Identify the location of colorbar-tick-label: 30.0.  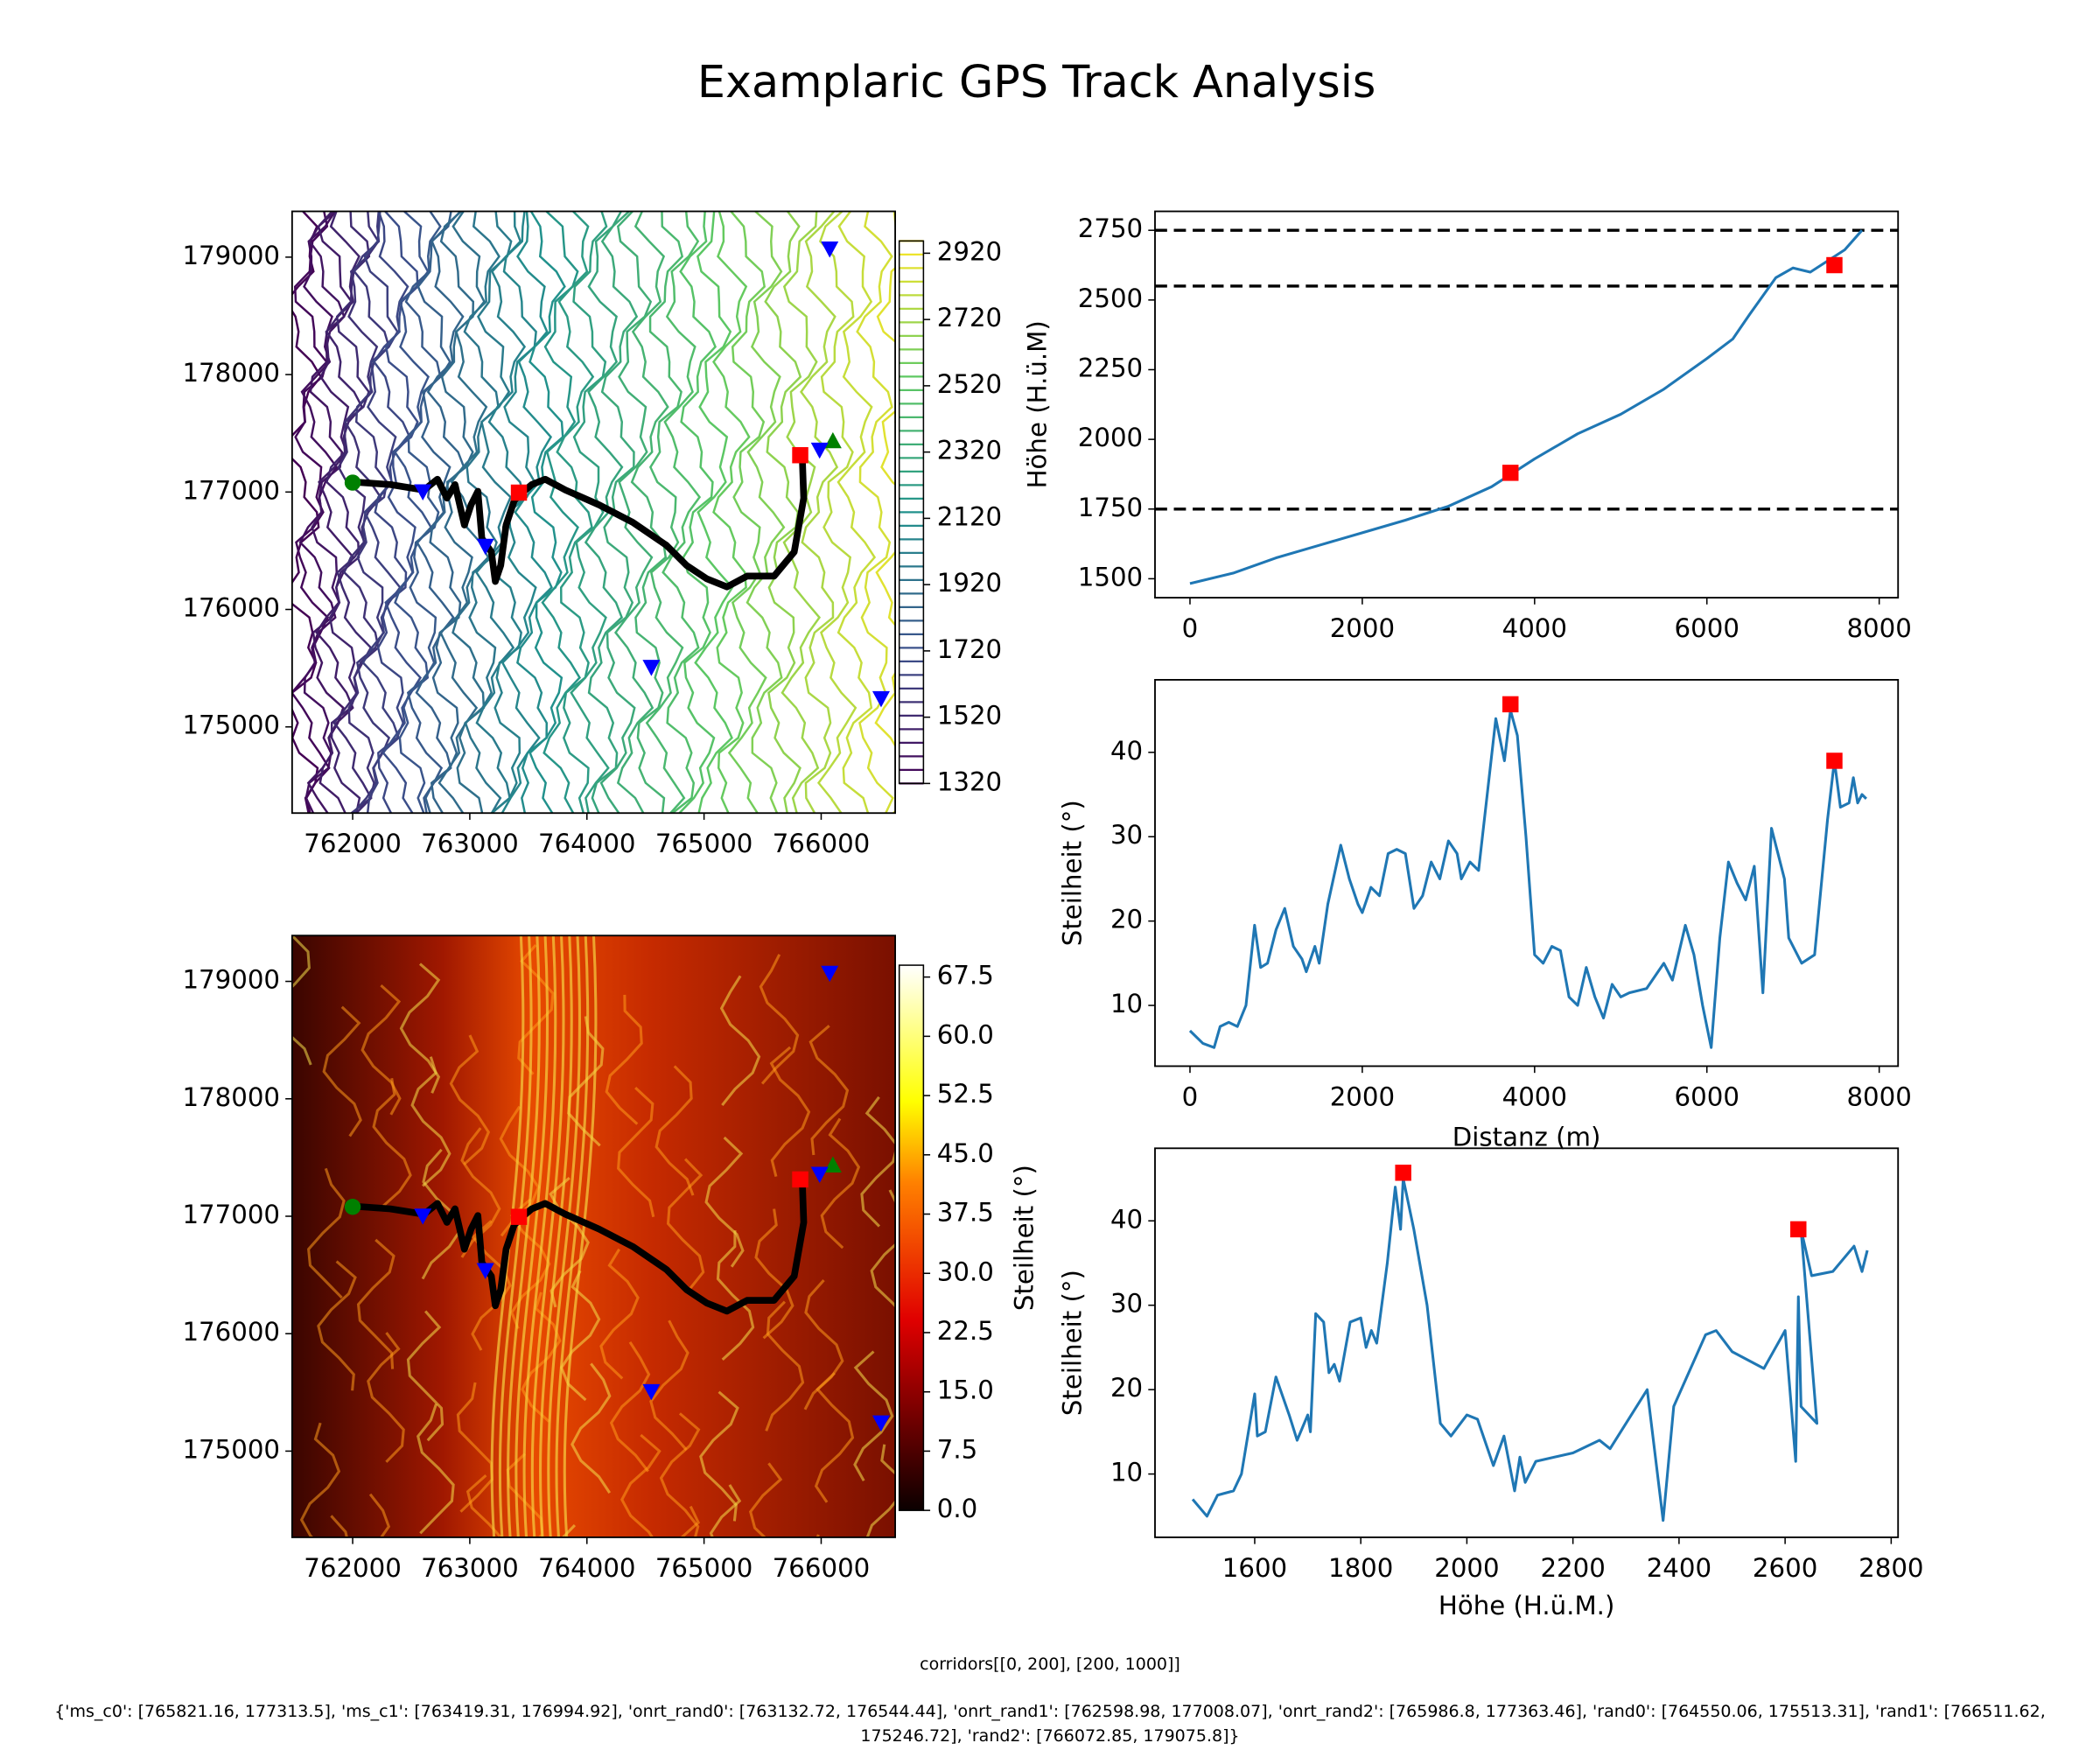
(965, 1271).